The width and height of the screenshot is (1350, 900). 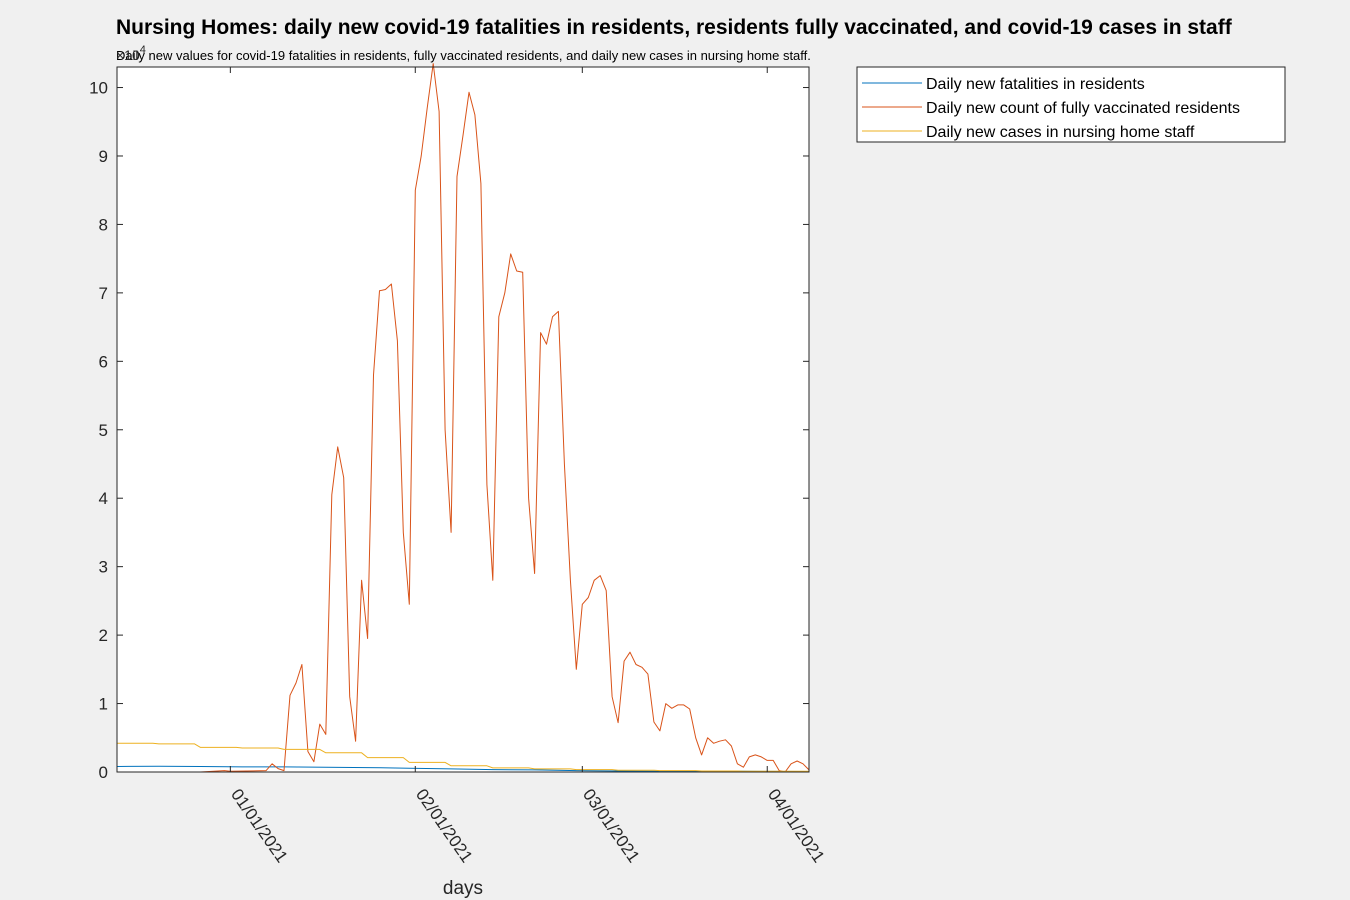 What do you see at coordinates (103, 704) in the screenshot?
I see `y-tick-label: 1` at bounding box center [103, 704].